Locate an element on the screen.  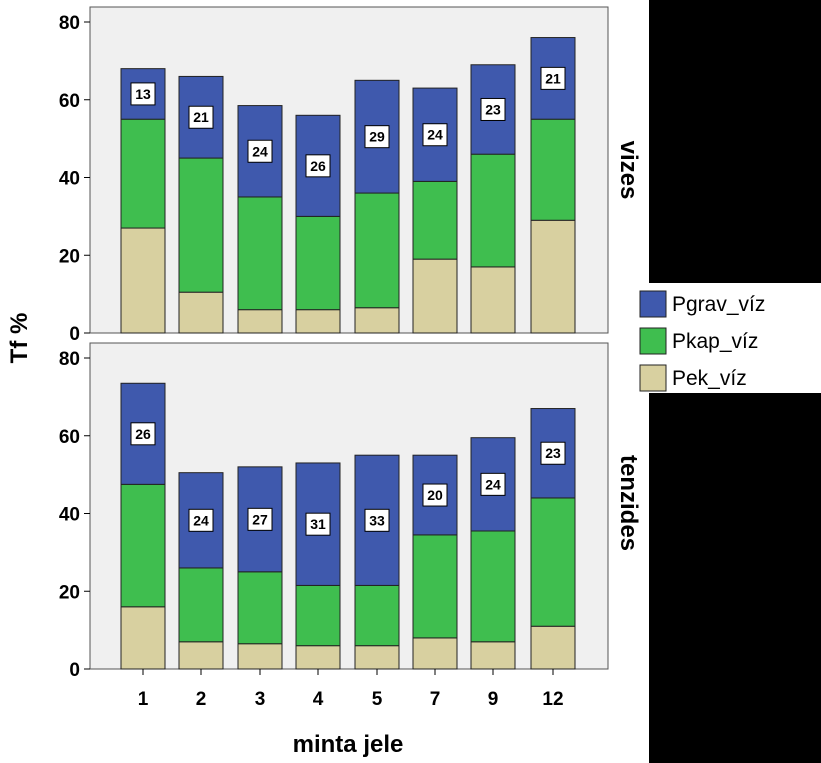
y-axis-title: Tf % is located at coordinates (19, 338).